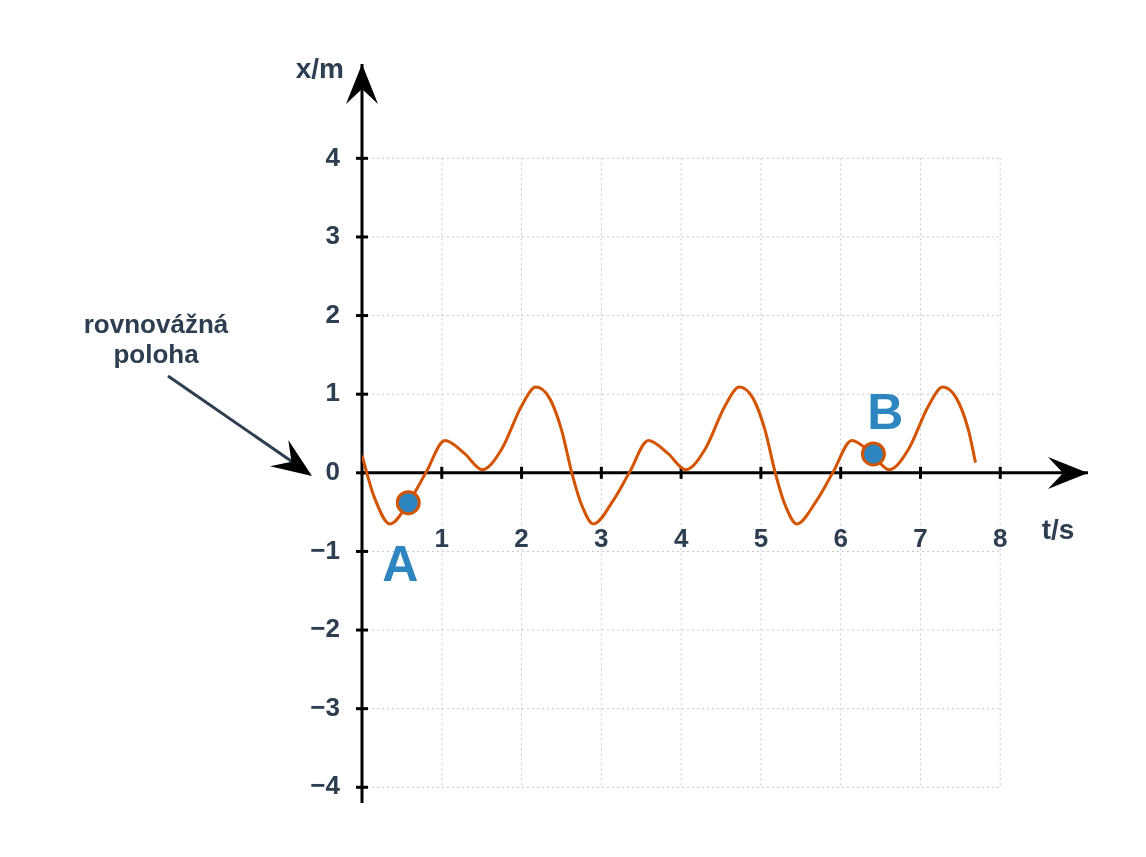 The image size is (1146, 857). I want to click on y-tick-label: 0, so click(332, 470).